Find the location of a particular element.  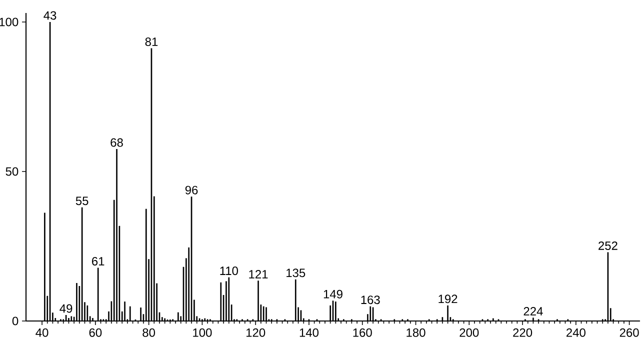

x-tick-label: 100 is located at coordinates (202, 332).